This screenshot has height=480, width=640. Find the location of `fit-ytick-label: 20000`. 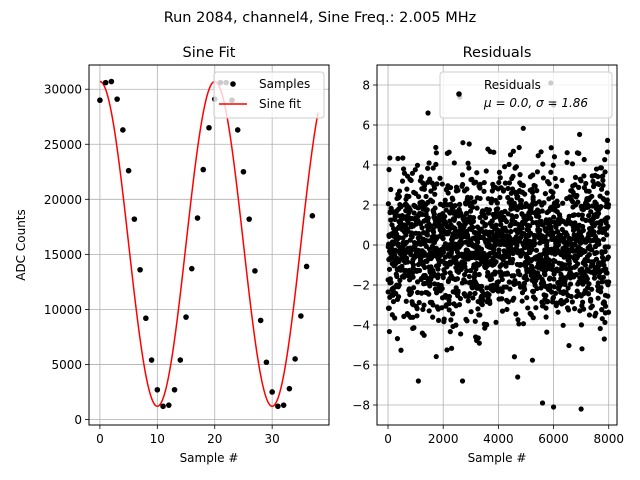

fit-ytick-label: 20000 is located at coordinates (63, 200).